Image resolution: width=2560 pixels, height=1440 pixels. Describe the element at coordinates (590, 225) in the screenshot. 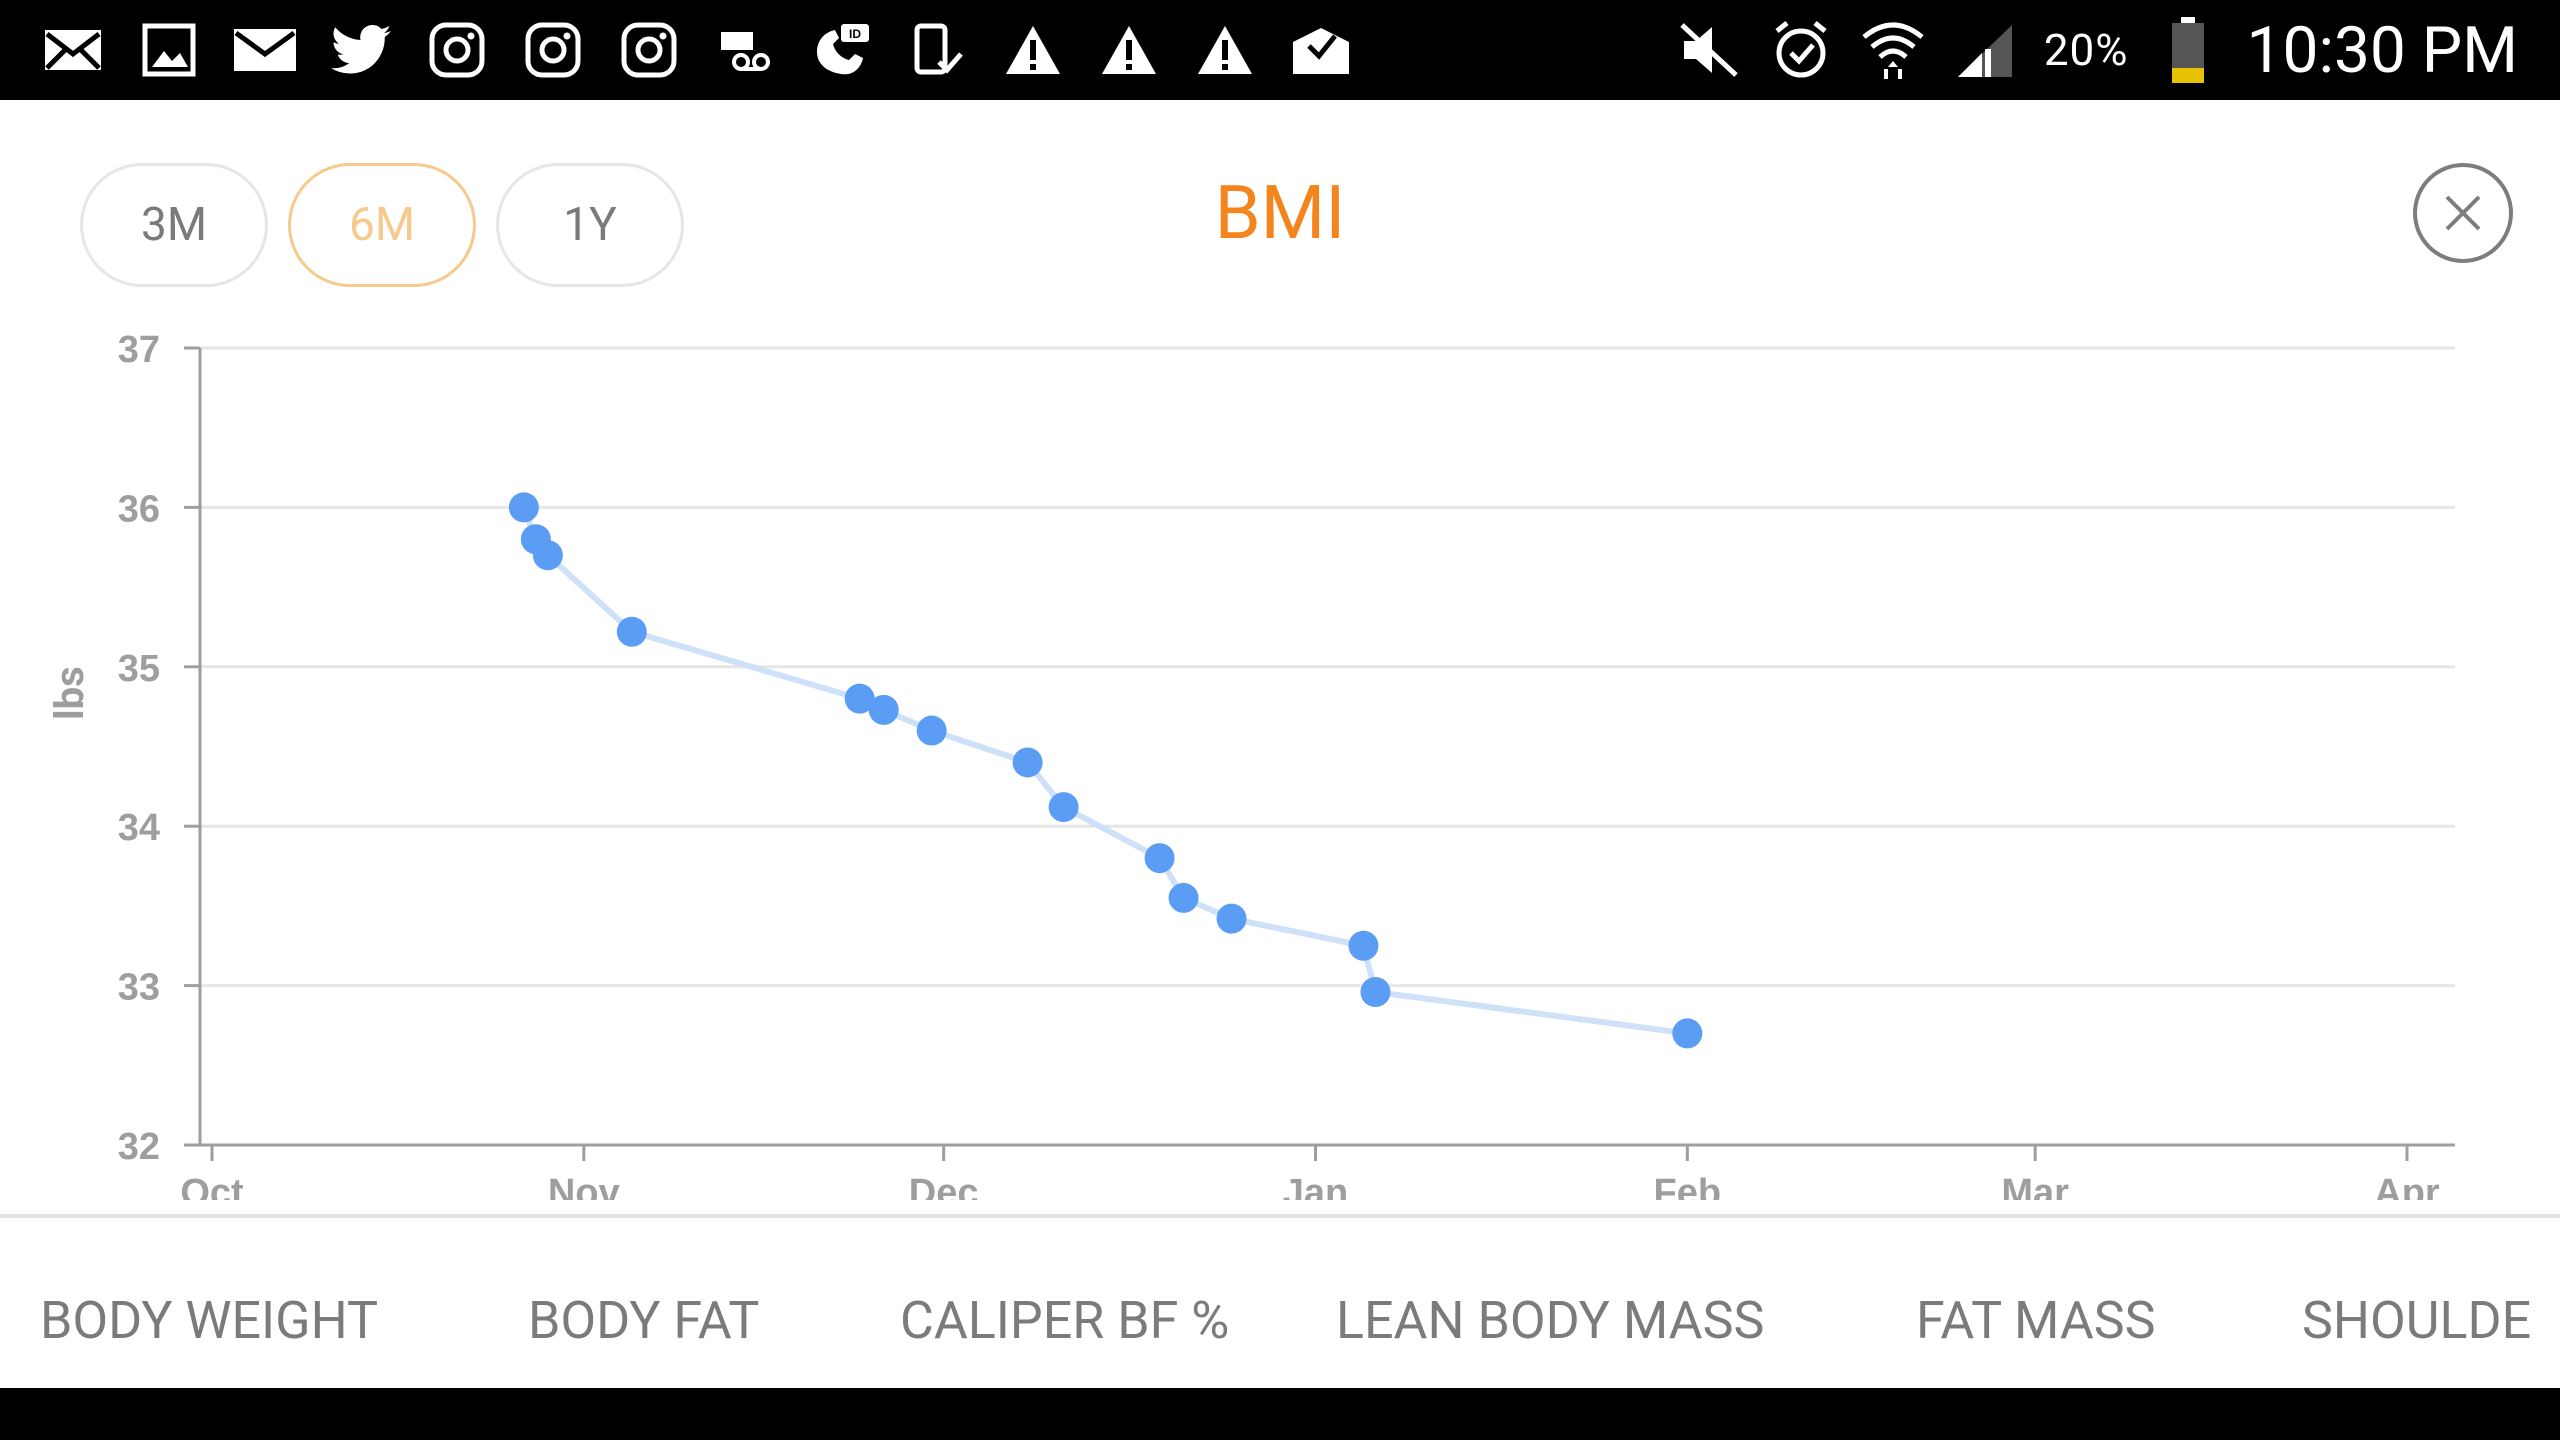

I see `range-1y-button: 1Y` at that location.